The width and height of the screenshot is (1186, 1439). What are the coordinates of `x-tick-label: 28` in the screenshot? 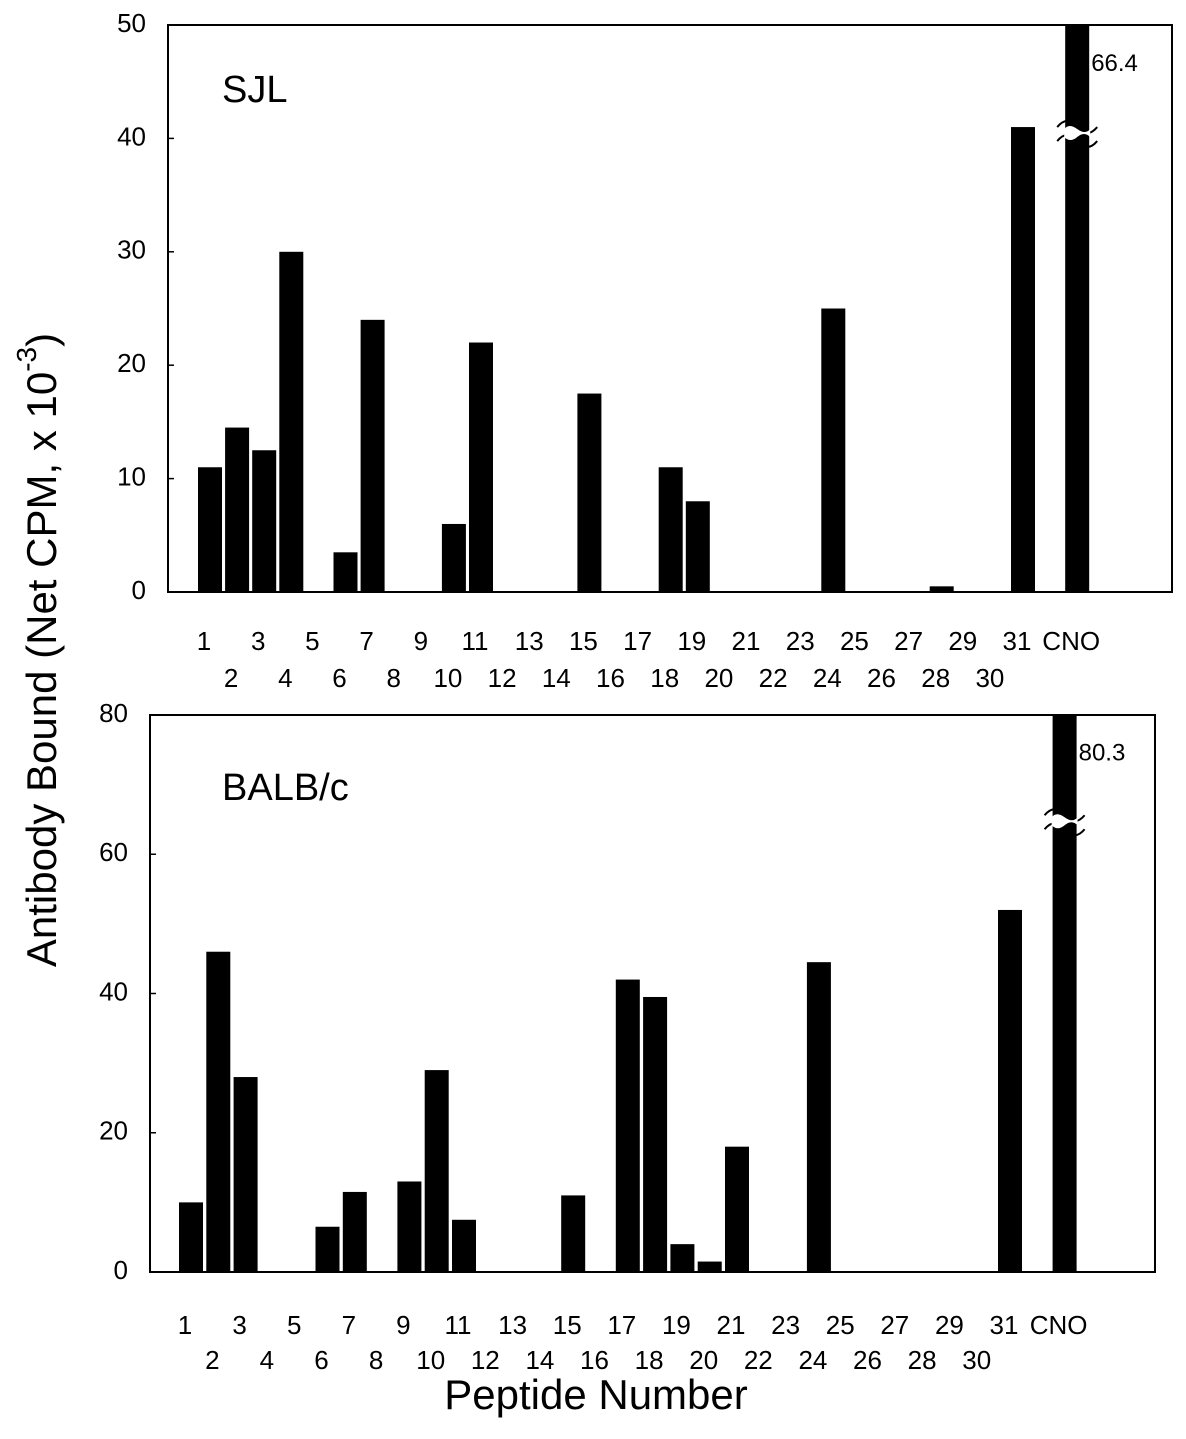 It's located at (935, 678).